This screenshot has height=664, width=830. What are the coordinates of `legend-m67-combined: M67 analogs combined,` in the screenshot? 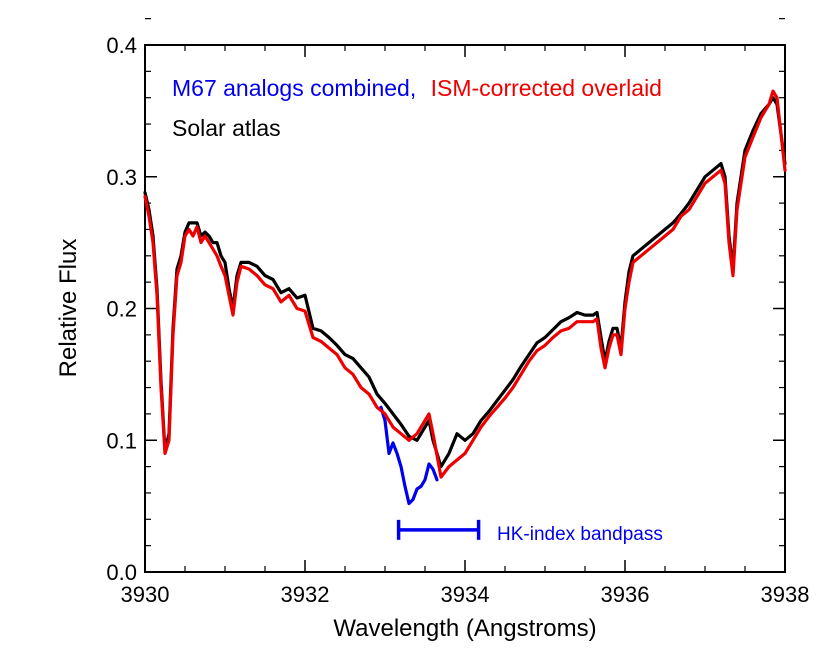 It's located at (294, 88).